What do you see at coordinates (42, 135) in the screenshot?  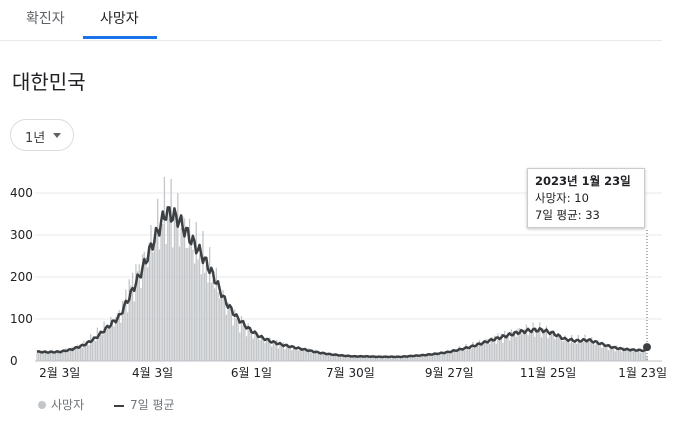 I see `range-selector-button: 1년` at bounding box center [42, 135].